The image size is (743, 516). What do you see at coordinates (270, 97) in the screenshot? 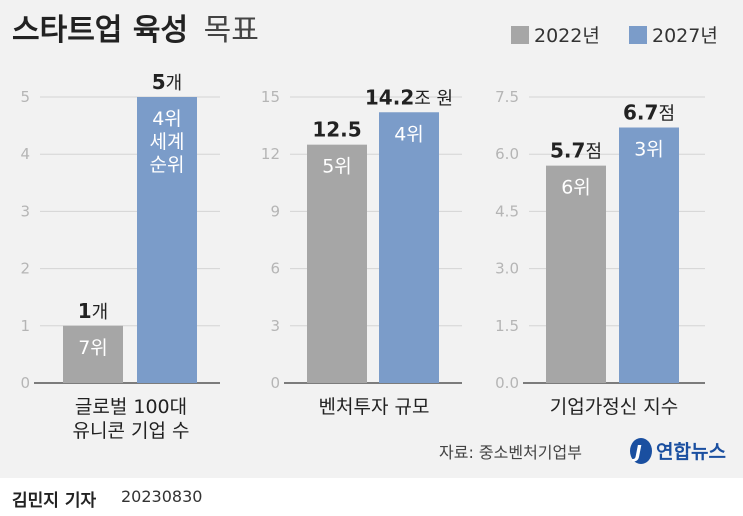
I see `y-tick-label: 15` at bounding box center [270, 97].